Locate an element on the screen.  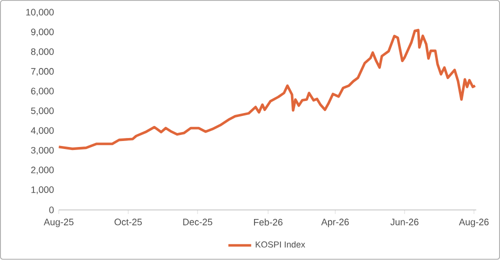
y-tick-label: 3,000 is located at coordinates (42, 151).